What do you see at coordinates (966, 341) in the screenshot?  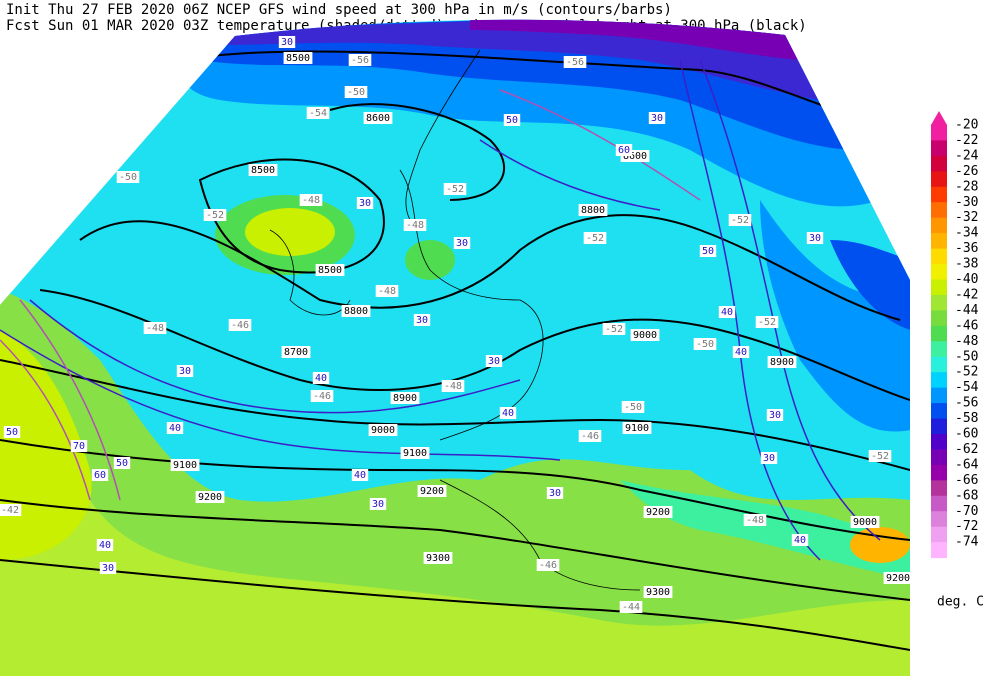 I see `colorbar-label: -48` at bounding box center [966, 341].